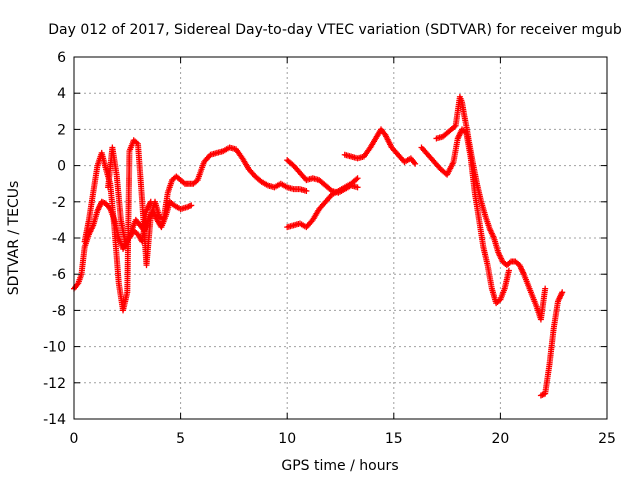 The image size is (640, 480). Describe the element at coordinates (339, 466) in the screenshot. I see `x-axis-label: GPS time / hours` at that location.